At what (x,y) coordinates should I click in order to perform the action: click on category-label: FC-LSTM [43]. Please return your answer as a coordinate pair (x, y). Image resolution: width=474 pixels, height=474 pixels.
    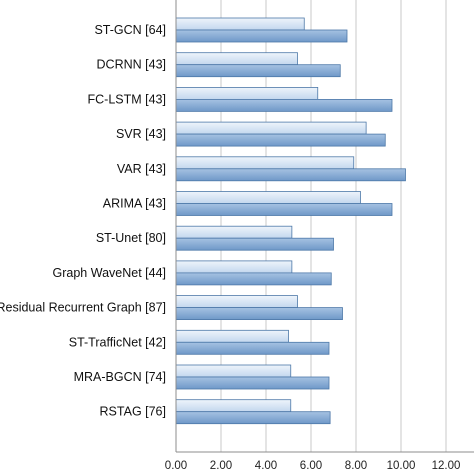
    Looking at the image, I should click on (127, 99).